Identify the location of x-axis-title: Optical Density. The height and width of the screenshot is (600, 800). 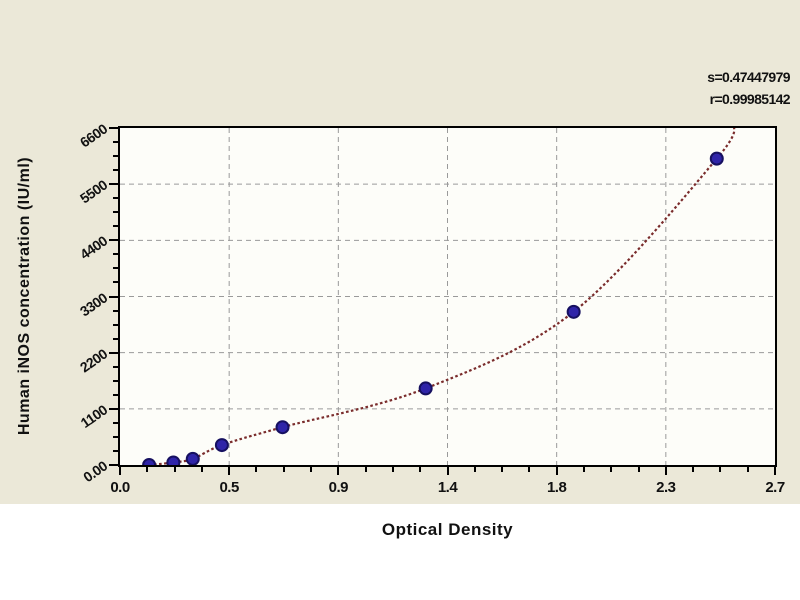
(447, 529).